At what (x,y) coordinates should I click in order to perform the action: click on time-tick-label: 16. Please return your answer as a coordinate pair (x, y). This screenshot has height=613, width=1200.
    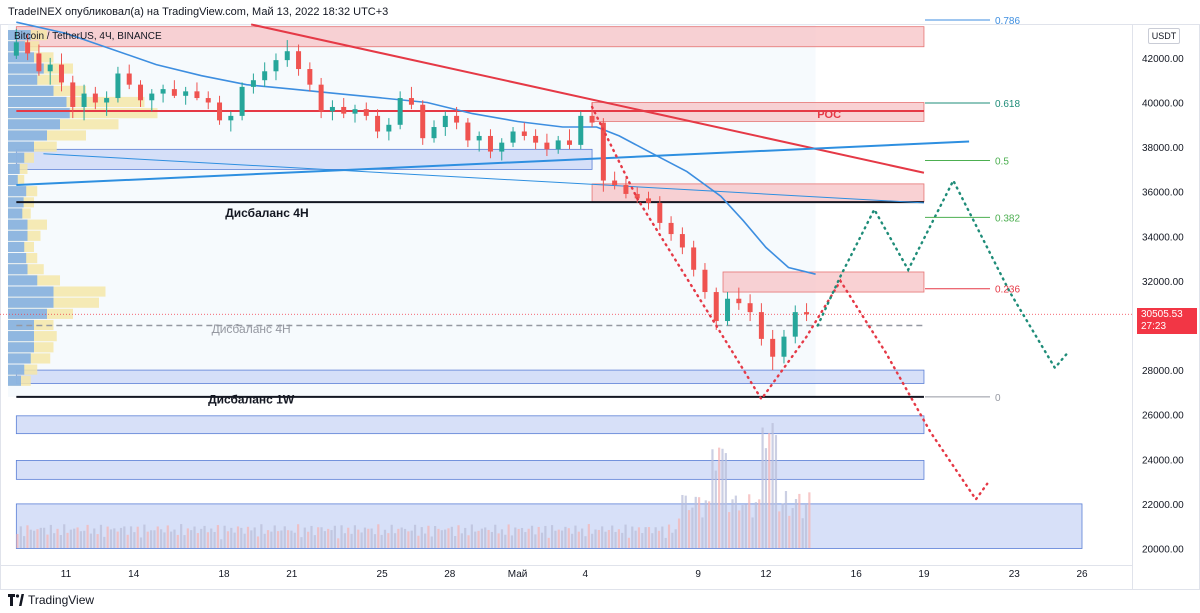
    Looking at the image, I should click on (857, 574).